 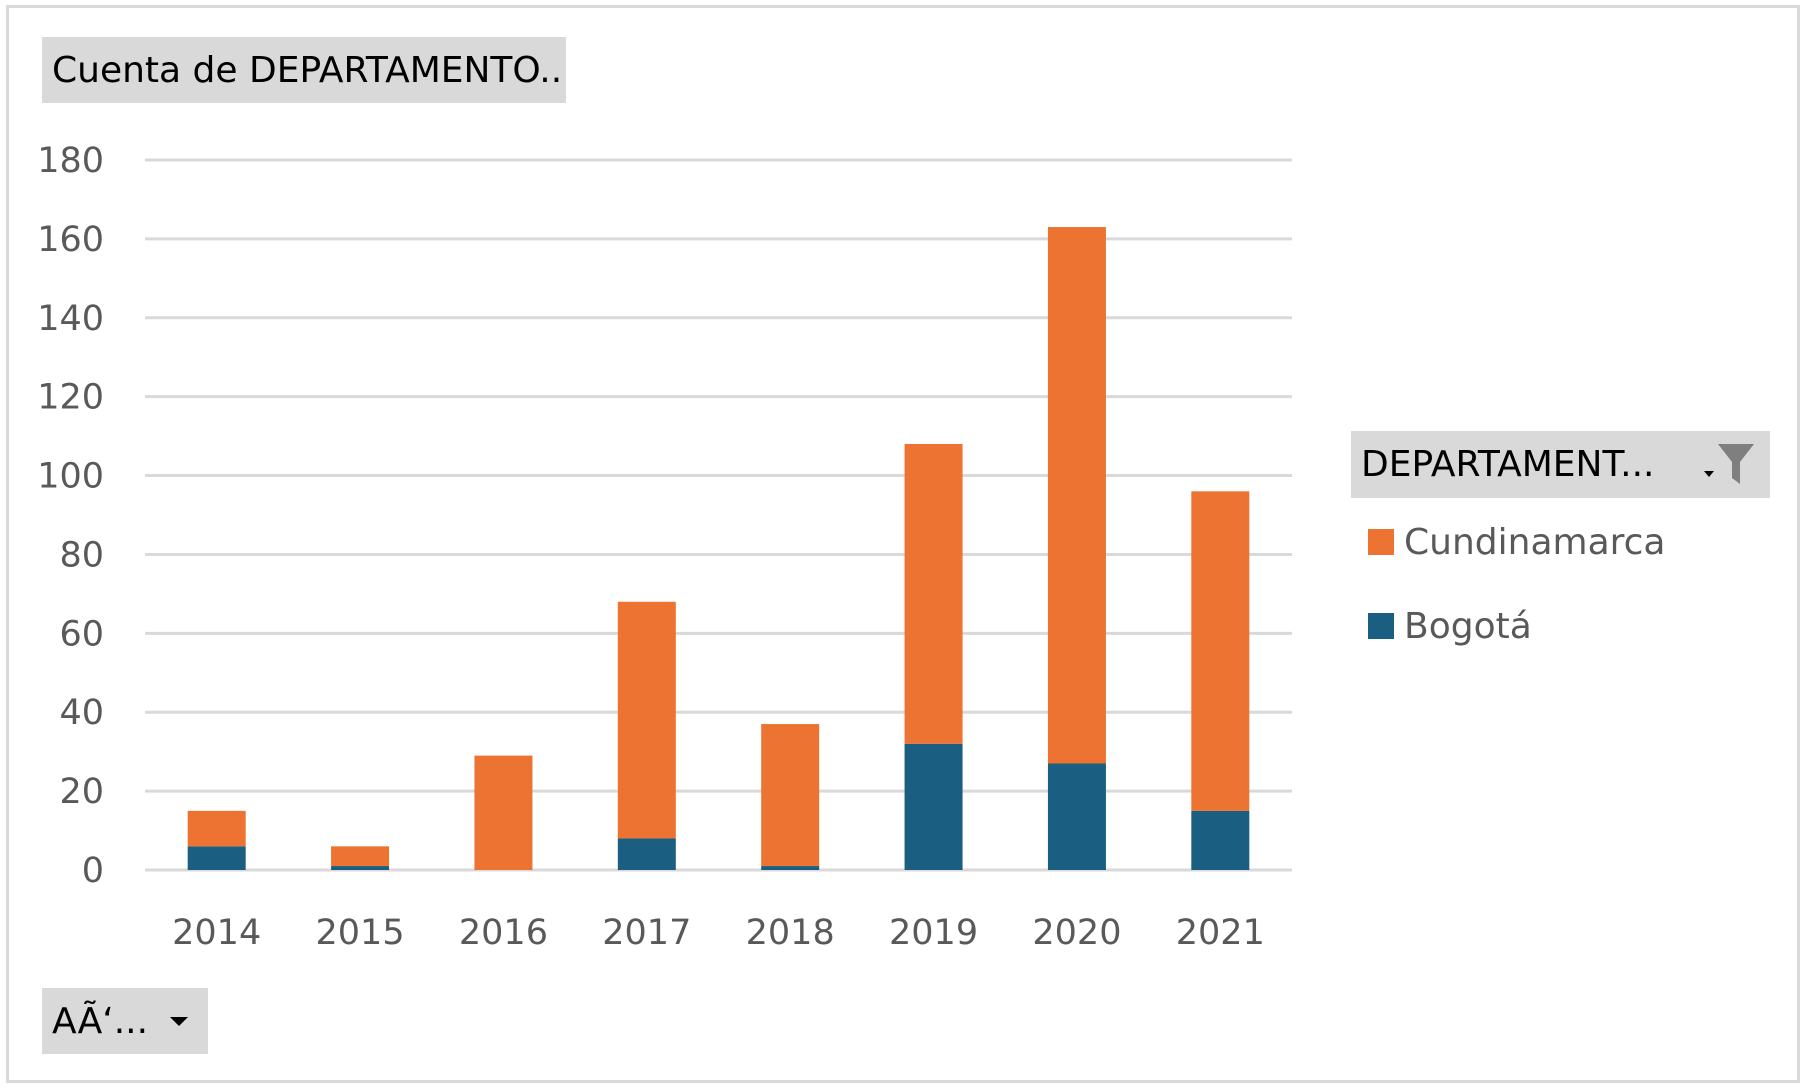 I want to click on bar-cundinamarca-2021, so click(x=1220, y=651).